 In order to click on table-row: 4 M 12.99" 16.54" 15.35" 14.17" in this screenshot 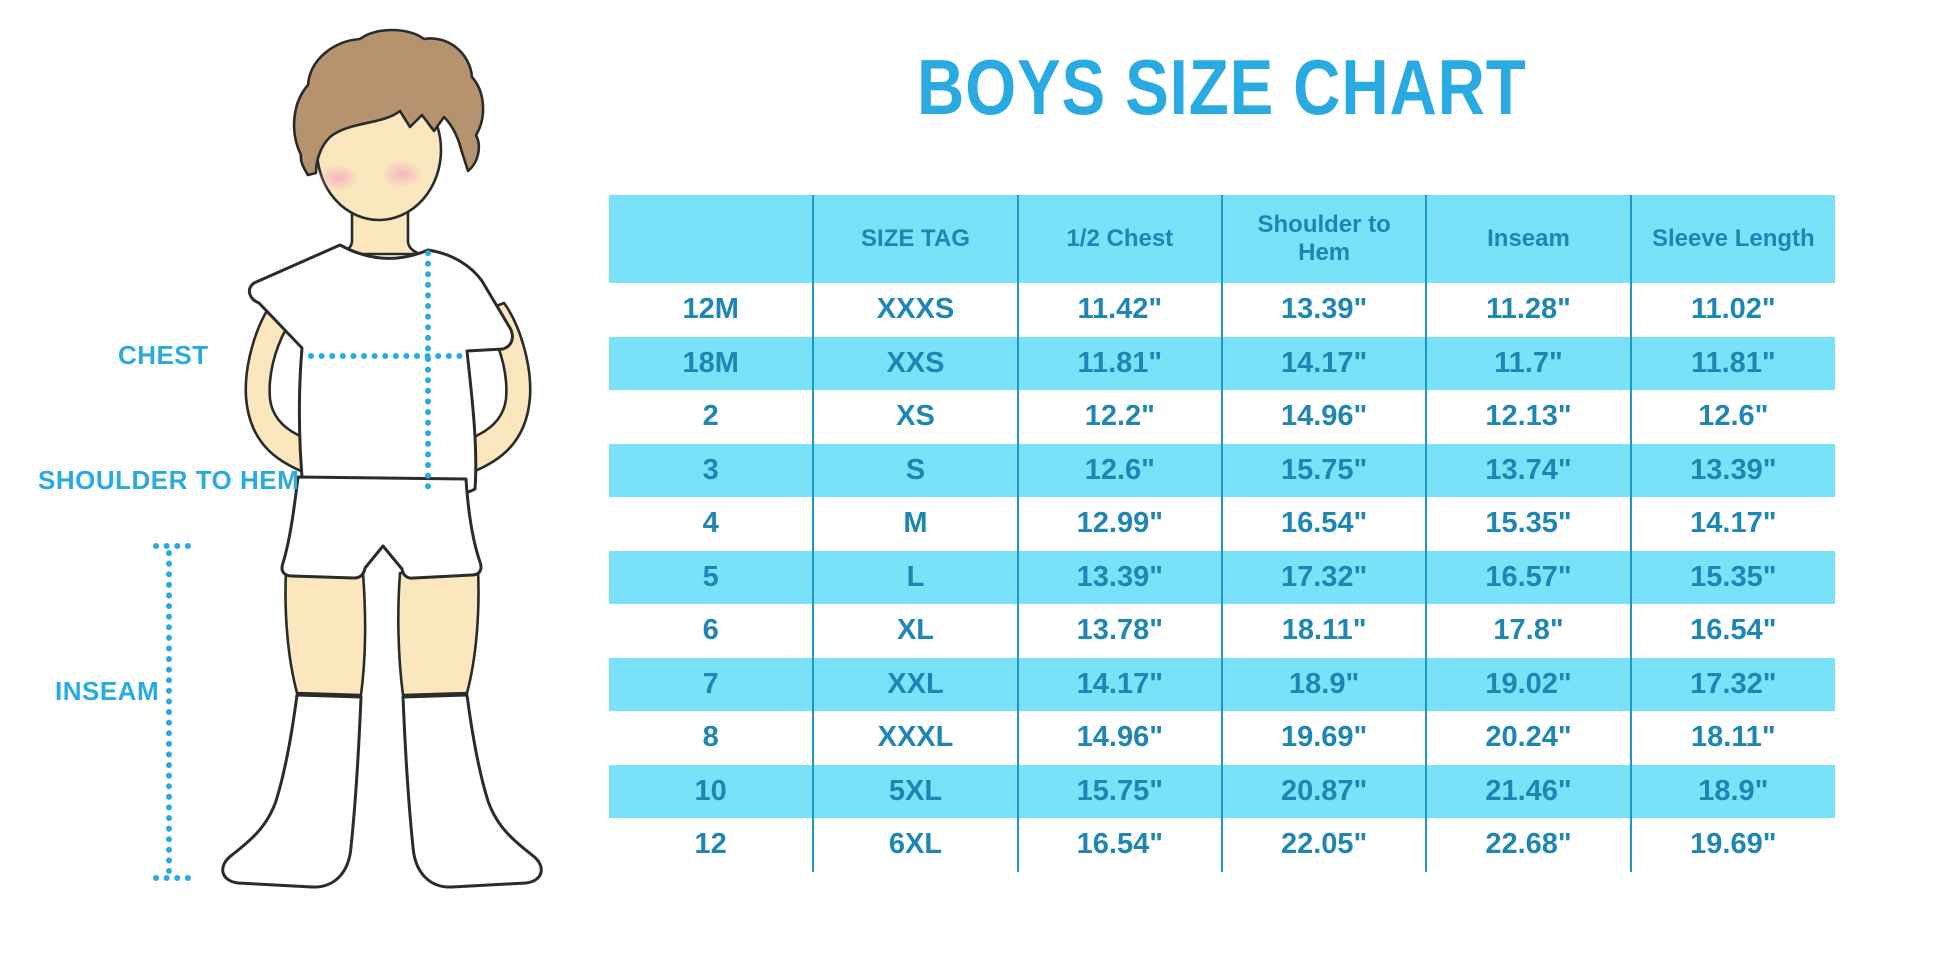, I will do `click(1222, 524)`.